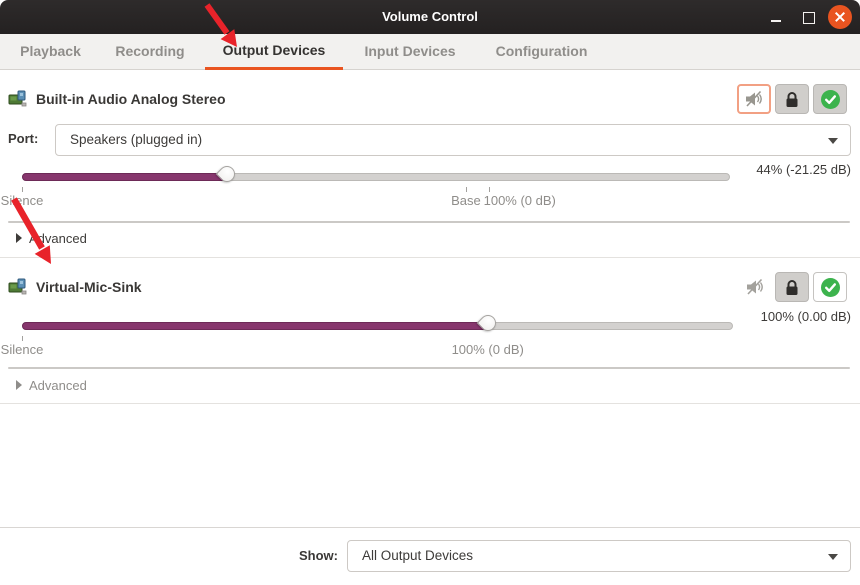 This screenshot has height=585, width=860. I want to click on footer-separator, so click(430, 527).